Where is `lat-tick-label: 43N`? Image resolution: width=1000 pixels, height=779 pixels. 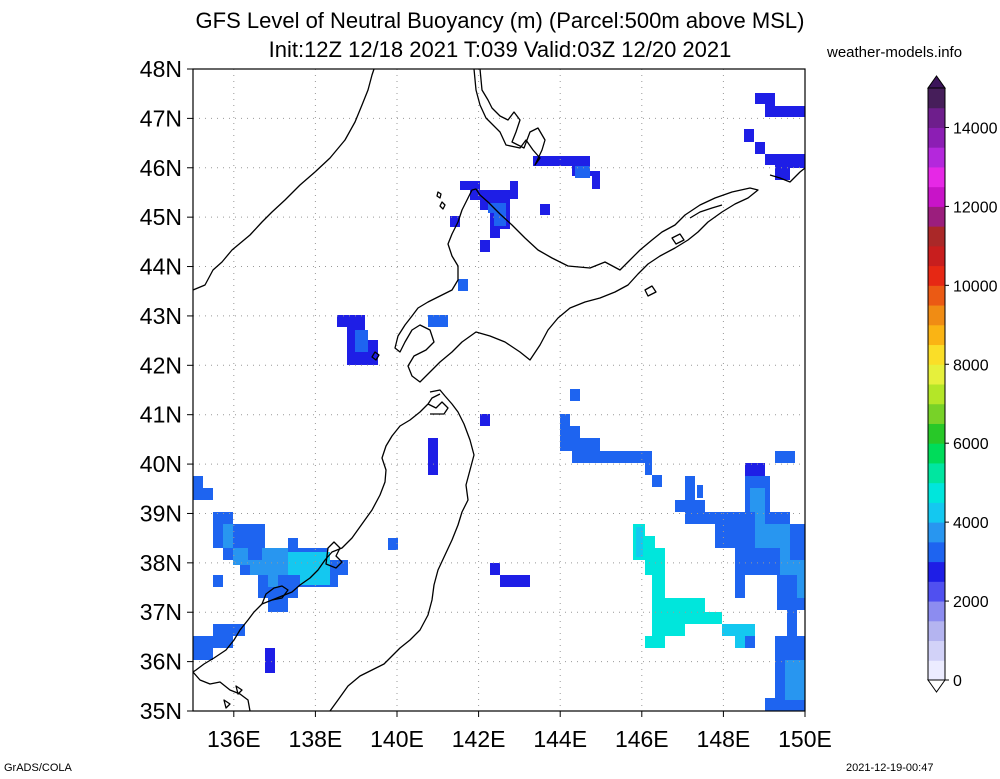
lat-tick-label: 43N is located at coordinates (161, 316).